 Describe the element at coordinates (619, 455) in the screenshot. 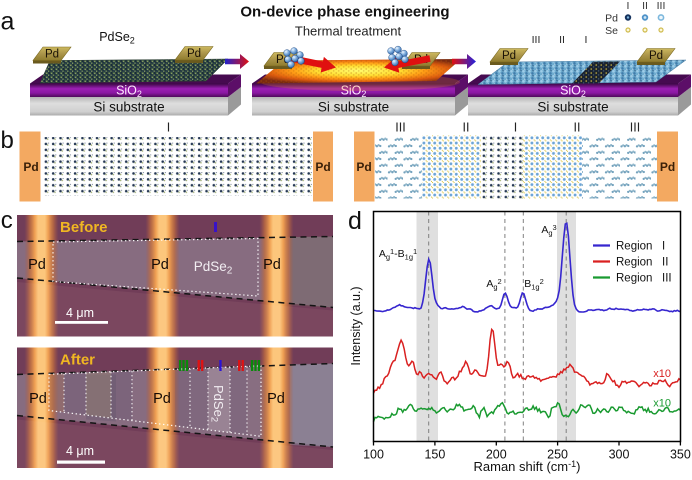

I see `svg-text: 300` at that location.